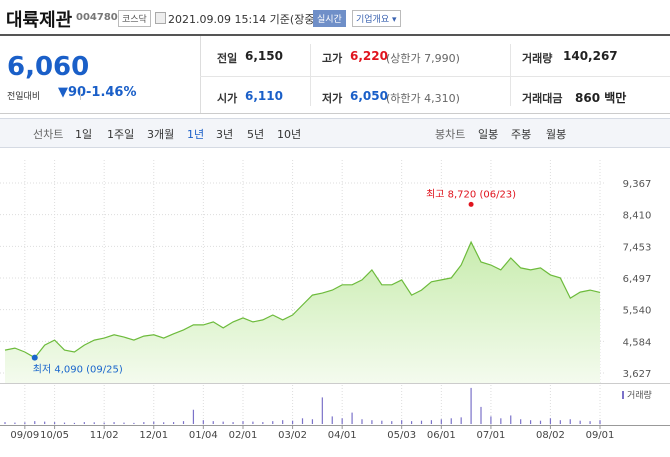 The image size is (670, 457). Describe the element at coordinates (637, 374) in the screenshot. I see `y-tick-label: 3,627` at that location.